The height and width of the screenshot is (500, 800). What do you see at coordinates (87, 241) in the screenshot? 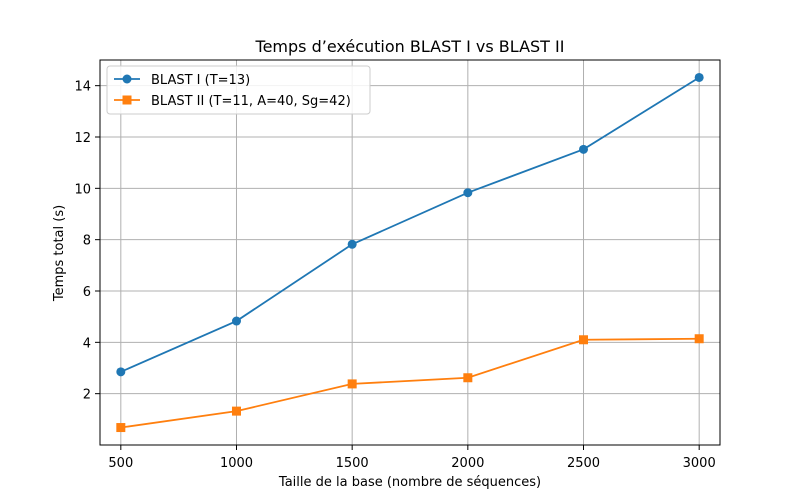
I see `y-tick-label: 8` at bounding box center [87, 241].